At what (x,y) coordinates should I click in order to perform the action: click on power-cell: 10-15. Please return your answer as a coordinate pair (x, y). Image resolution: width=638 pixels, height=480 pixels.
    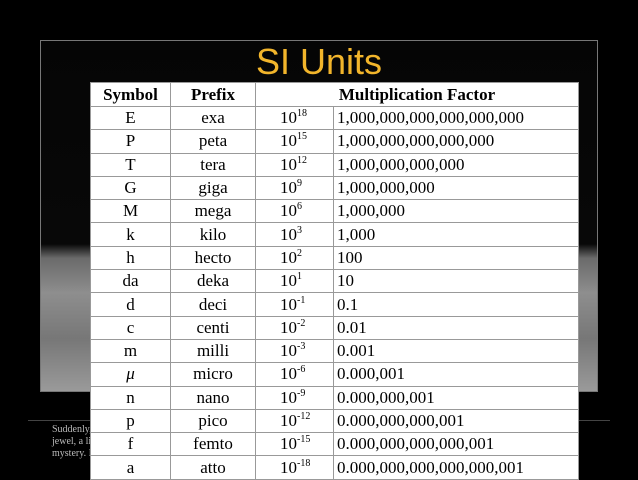
    Looking at the image, I should click on (294, 444).